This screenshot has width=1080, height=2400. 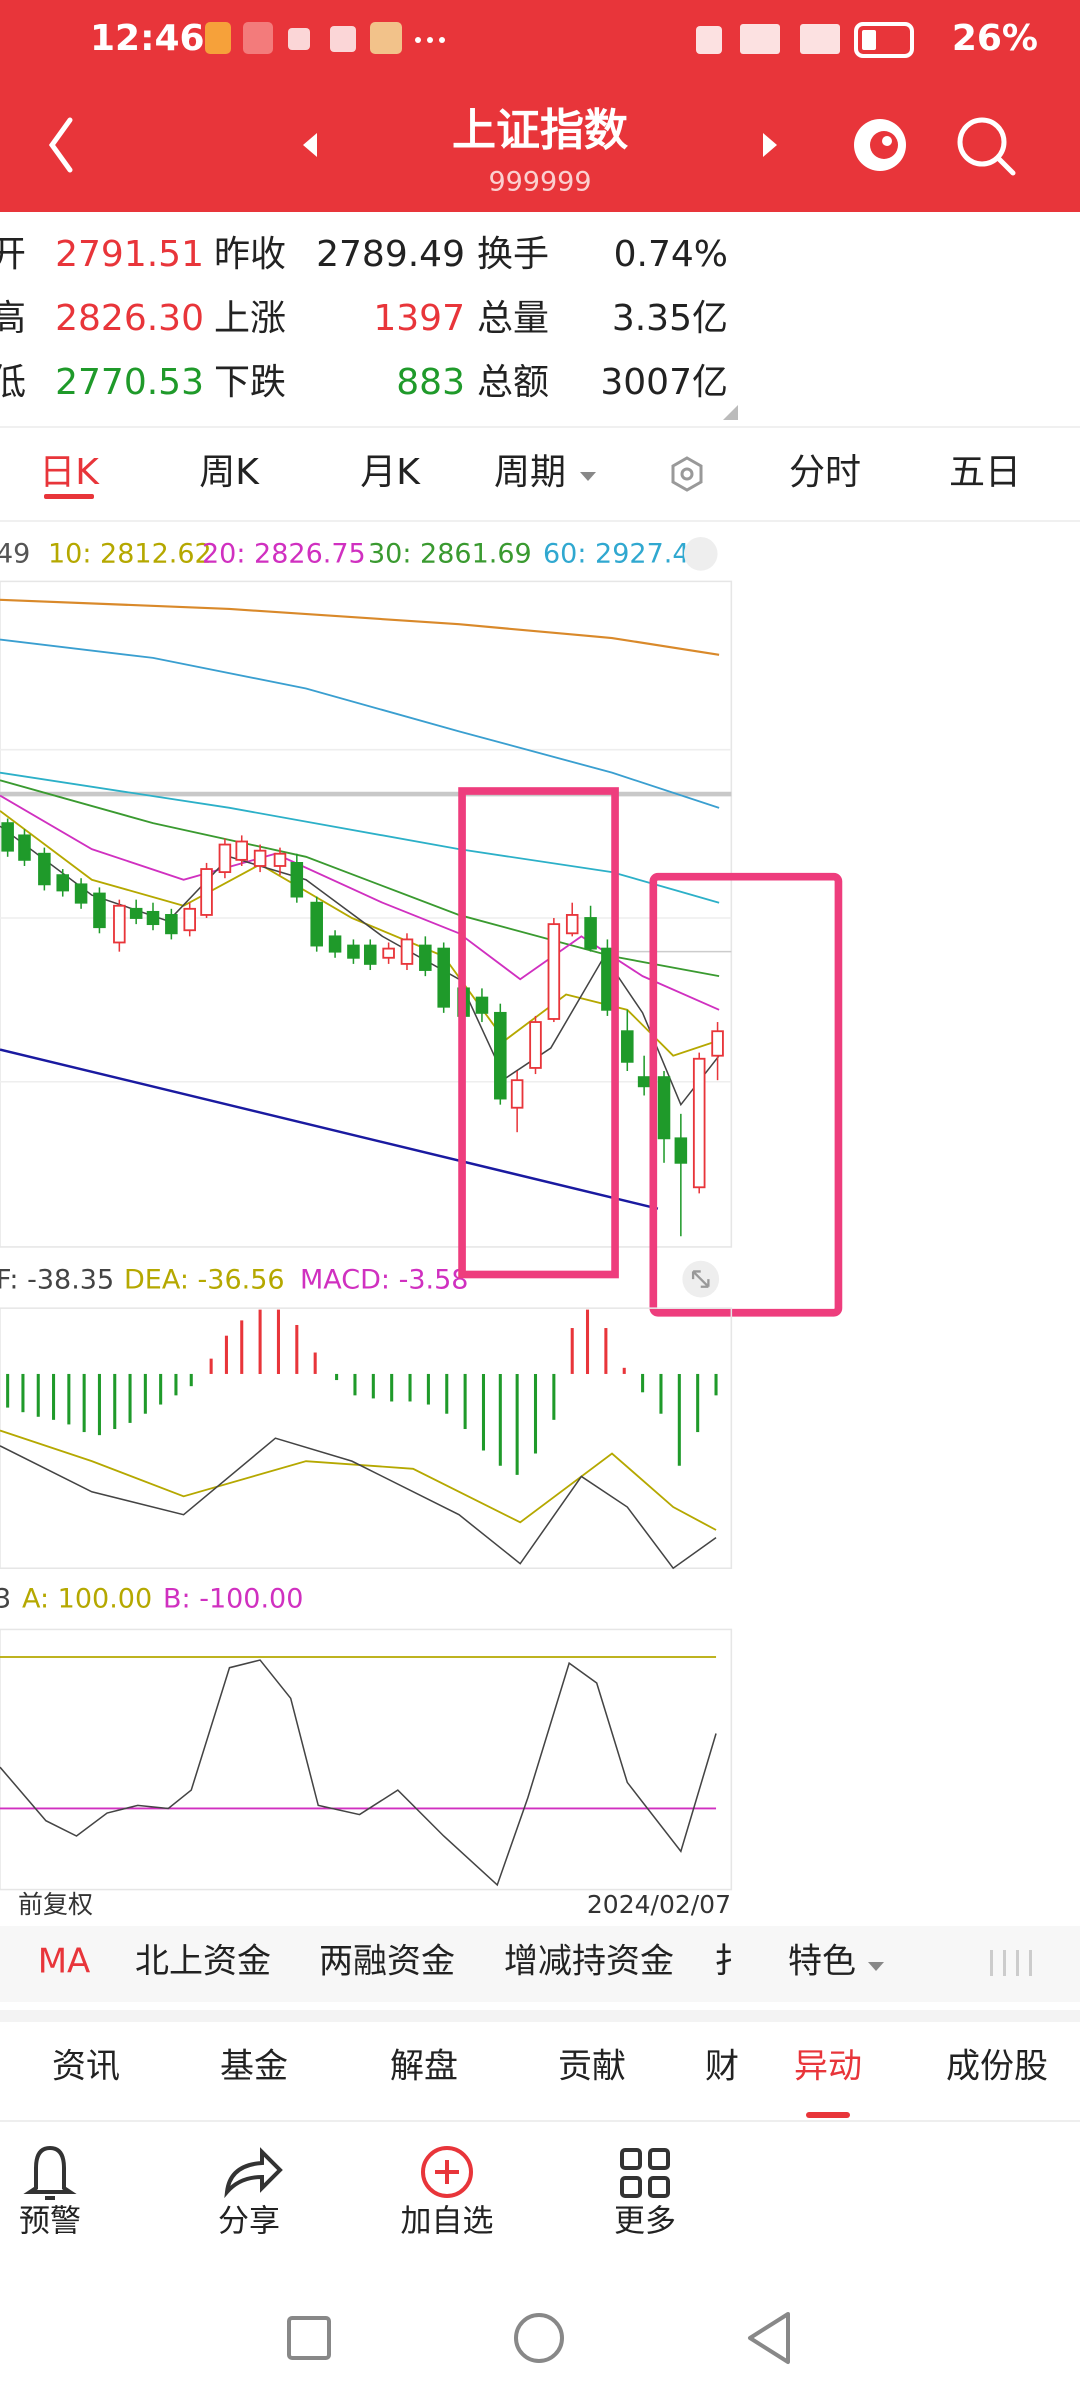 What do you see at coordinates (822, 1962) in the screenshot?
I see `tab: 特色` at bounding box center [822, 1962].